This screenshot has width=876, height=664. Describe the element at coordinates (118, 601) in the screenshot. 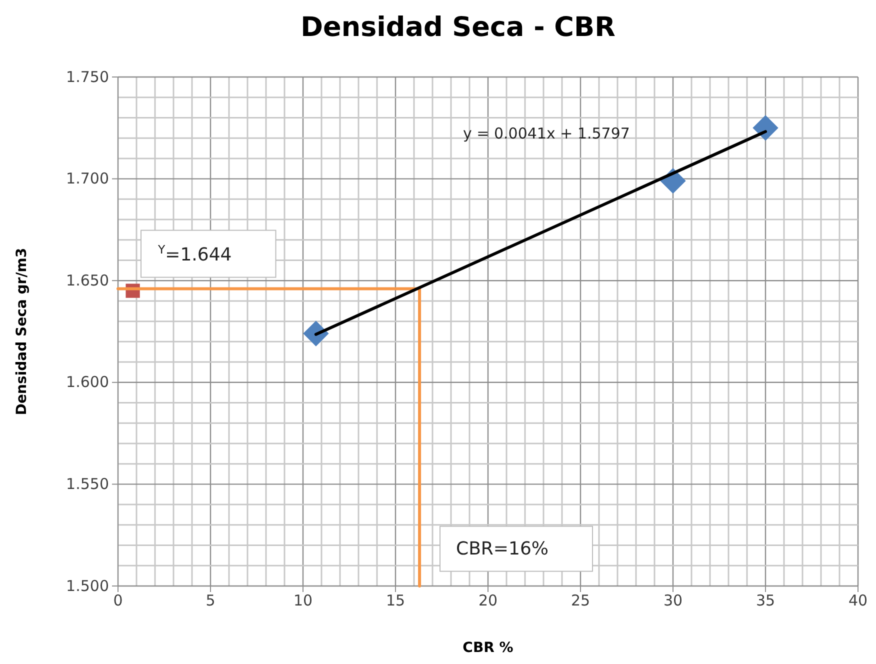

I see `x-tick-label: 0` at that location.